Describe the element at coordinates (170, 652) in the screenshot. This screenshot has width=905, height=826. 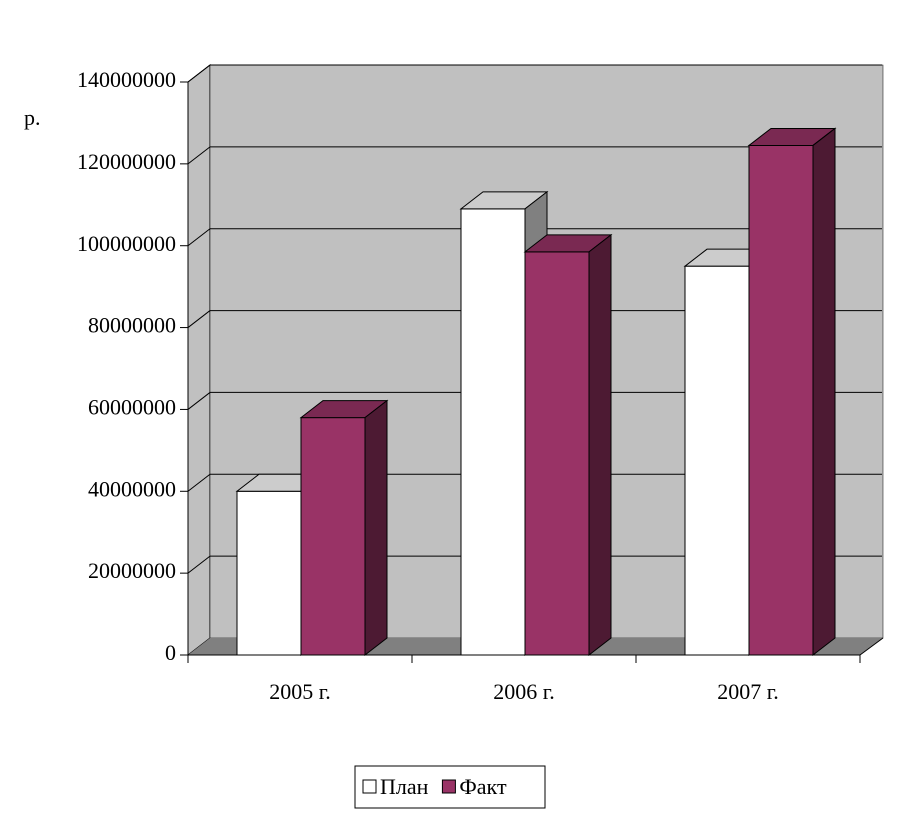
I see `y-tick-label: 0` at that location.